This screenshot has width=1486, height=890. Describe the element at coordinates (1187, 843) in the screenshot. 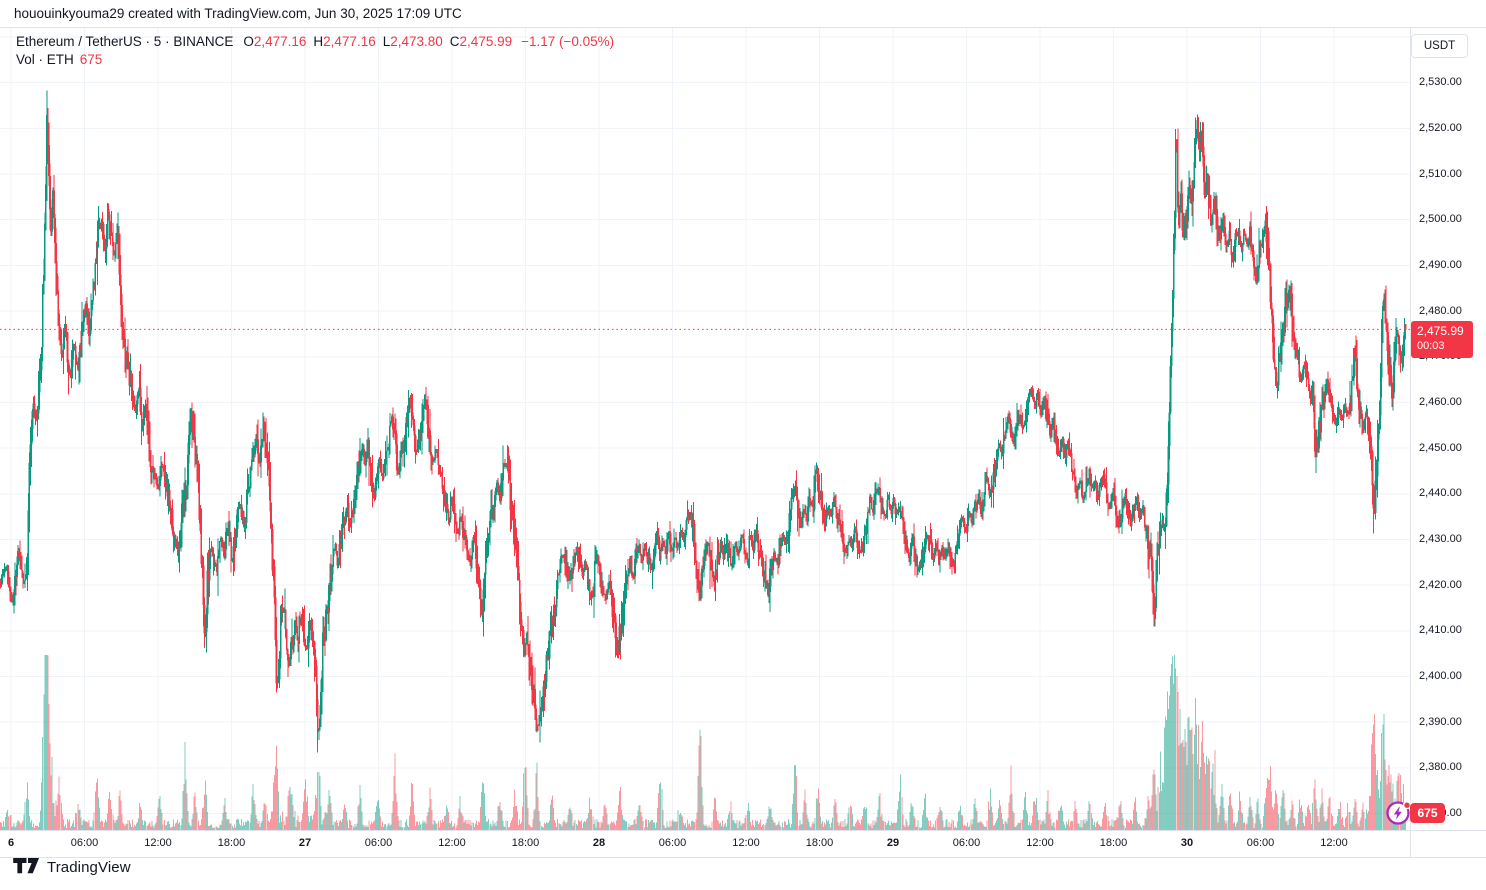

I see `time-tick-label: 30` at that location.